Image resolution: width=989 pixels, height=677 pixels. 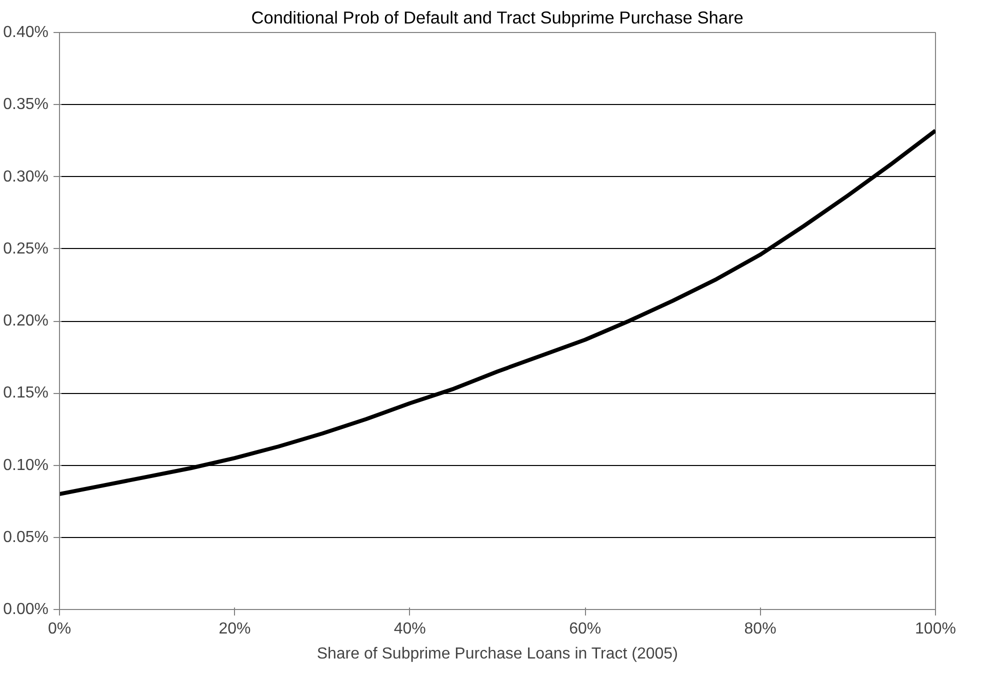 What do you see at coordinates (26, 177) in the screenshot?
I see `y-tick-label: 0.30%` at bounding box center [26, 177].